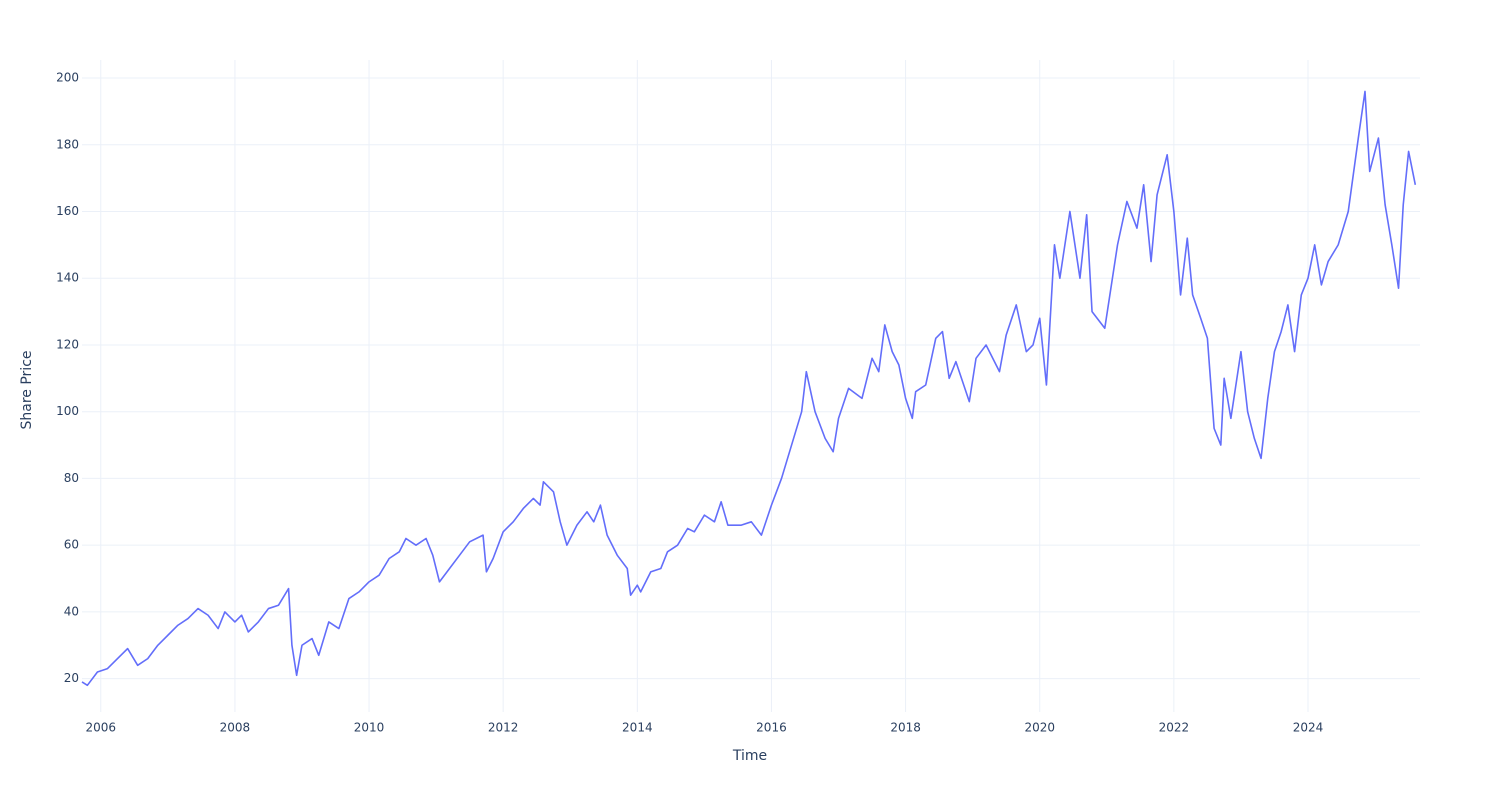 The width and height of the screenshot is (1500, 800). What do you see at coordinates (67, 144) in the screenshot?
I see `y-tick-label: 180` at bounding box center [67, 144].